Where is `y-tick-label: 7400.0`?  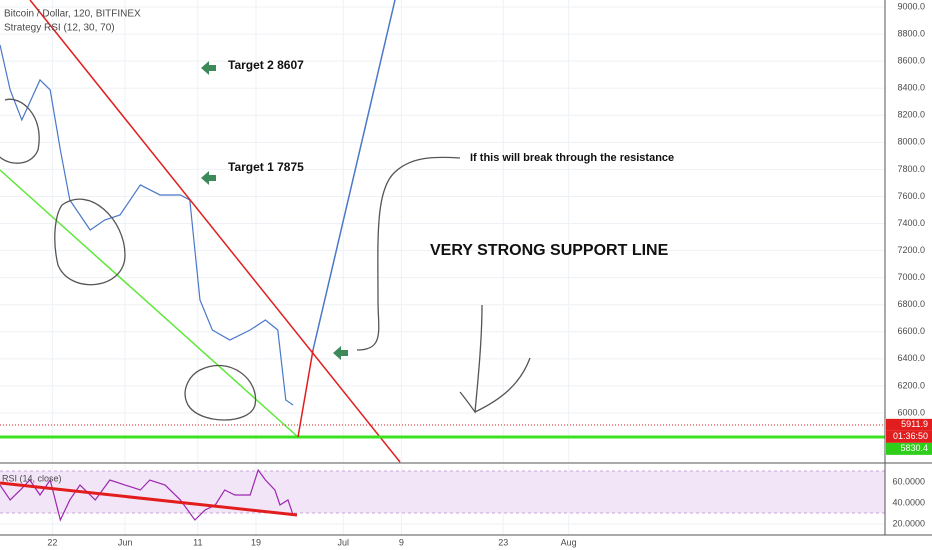 y-tick-label: 7400.0 is located at coordinates (911, 223).